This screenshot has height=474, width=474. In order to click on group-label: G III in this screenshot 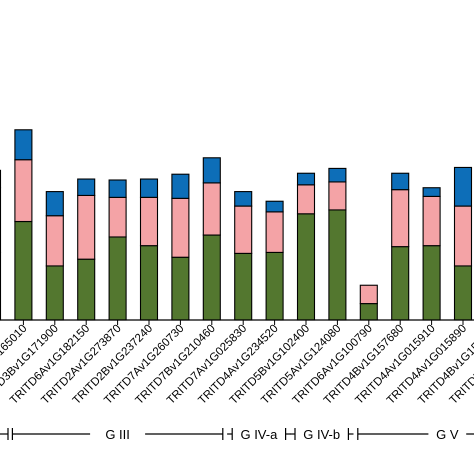, I will do `click(117, 434)`.